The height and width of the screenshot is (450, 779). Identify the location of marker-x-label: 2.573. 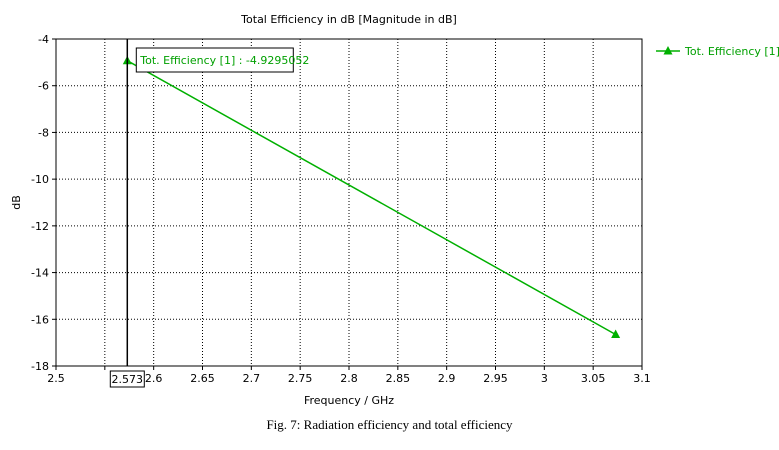
(128, 379).